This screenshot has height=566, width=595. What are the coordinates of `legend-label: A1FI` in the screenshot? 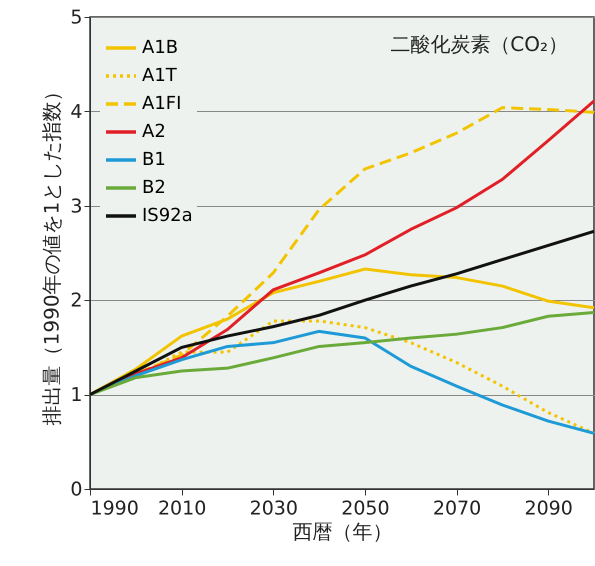 It's located at (162, 103).